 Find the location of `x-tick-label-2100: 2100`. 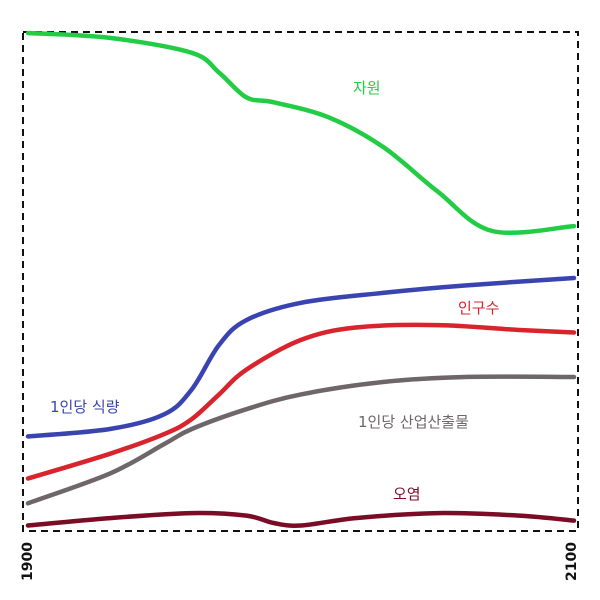

x-tick-label-2100: 2100 is located at coordinates (572, 561).